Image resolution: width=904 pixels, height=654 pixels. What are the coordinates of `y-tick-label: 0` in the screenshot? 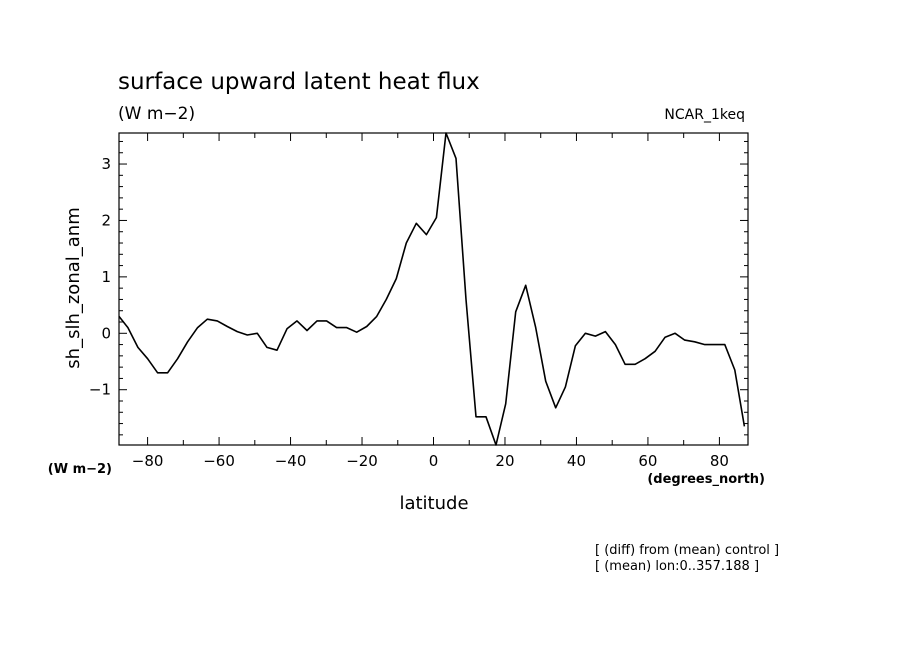 It's located at (106, 333).